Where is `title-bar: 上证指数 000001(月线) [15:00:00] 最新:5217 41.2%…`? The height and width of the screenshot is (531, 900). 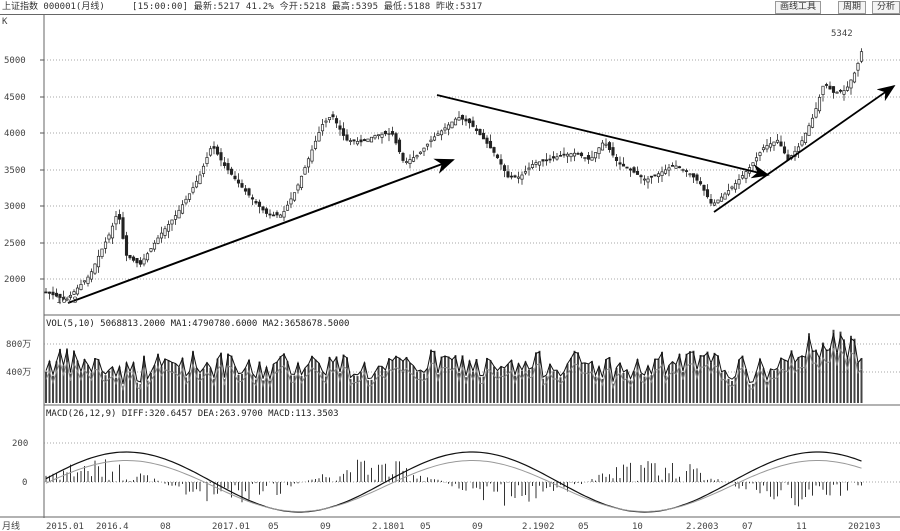
title-bar: 上证指数 000001(月线) [15:00:00] 最新:5217 41.2%… is located at coordinates (450, 7).